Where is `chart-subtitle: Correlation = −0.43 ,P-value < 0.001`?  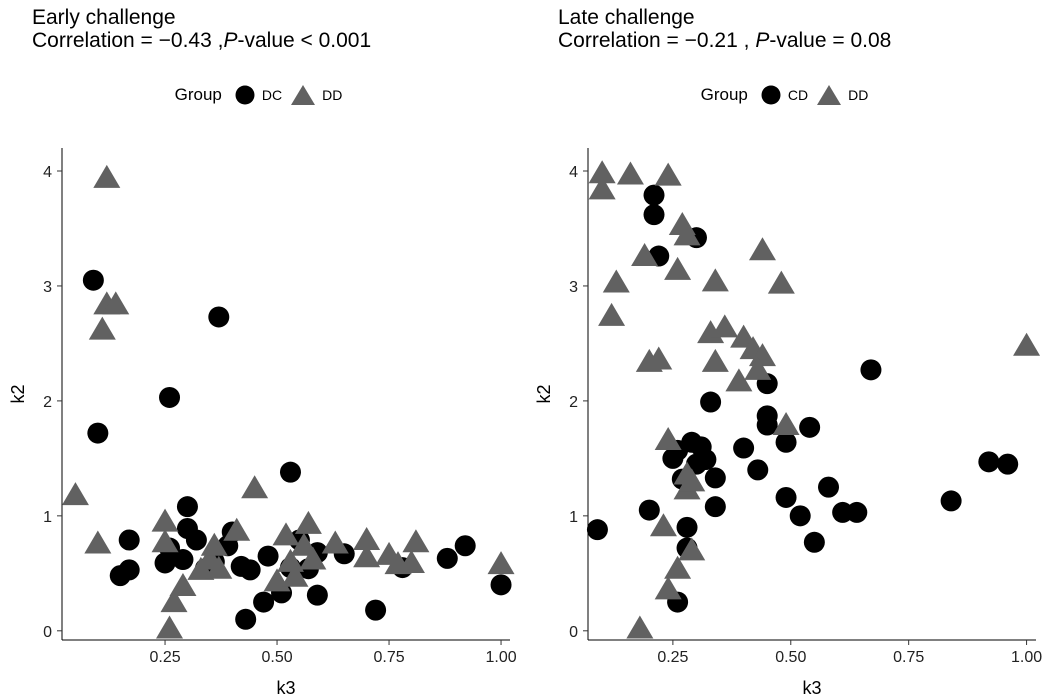 chart-subtitle: Correlation = −0.43 ,P-value < 0.001 is located at coordinates (201, 40).